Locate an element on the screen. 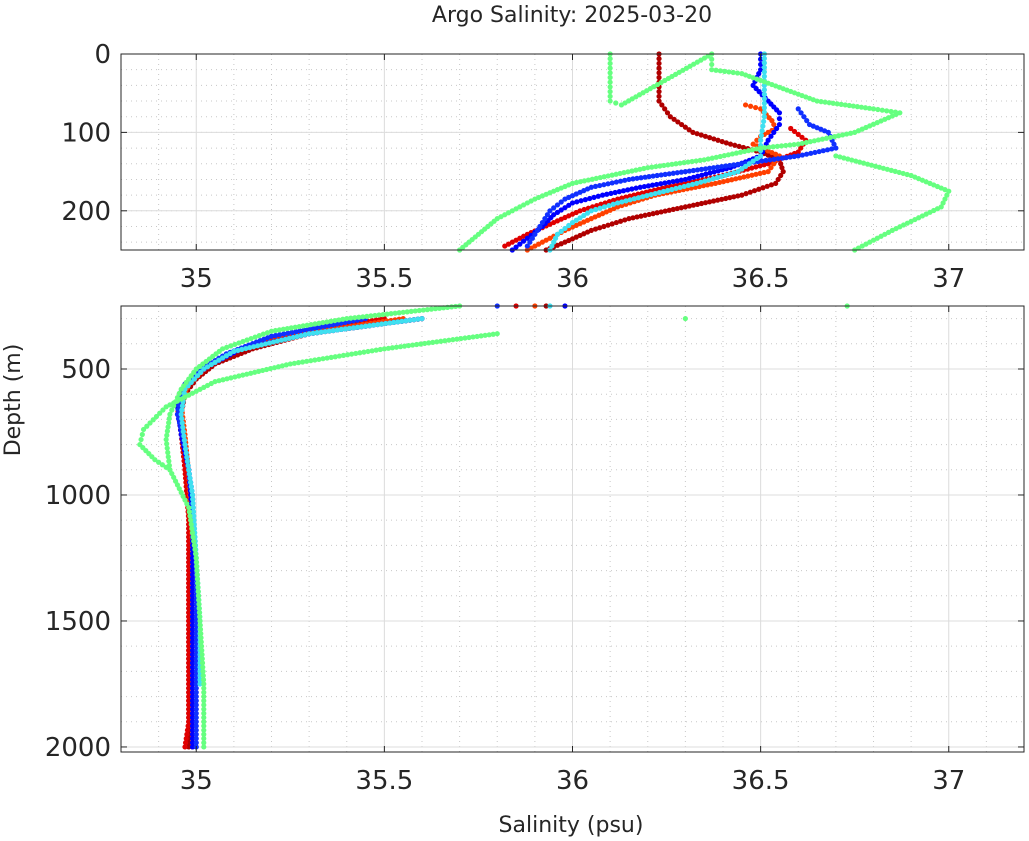 The height and width of the screenshot is (841, 1029). x-tick-label: 36 is located at coordinates (572, 781).